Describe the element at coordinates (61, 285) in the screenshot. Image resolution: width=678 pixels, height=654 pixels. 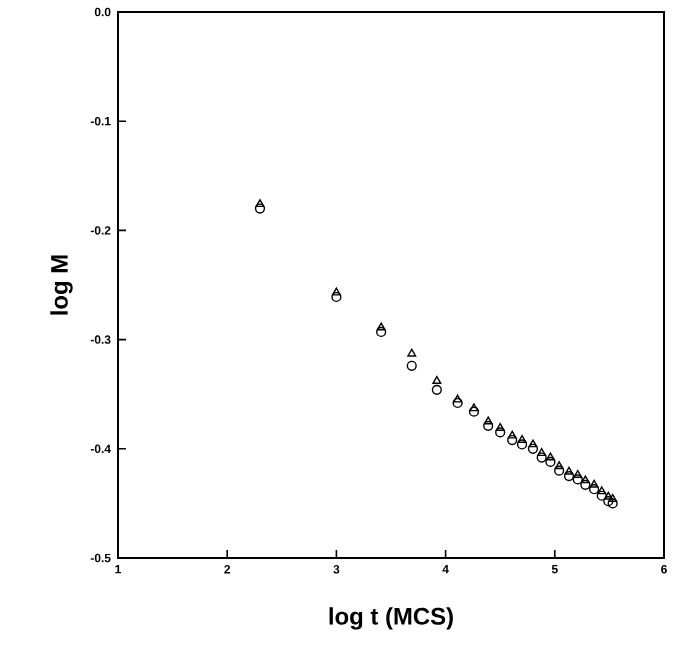
I see `y-axis-title: log M` at that location.